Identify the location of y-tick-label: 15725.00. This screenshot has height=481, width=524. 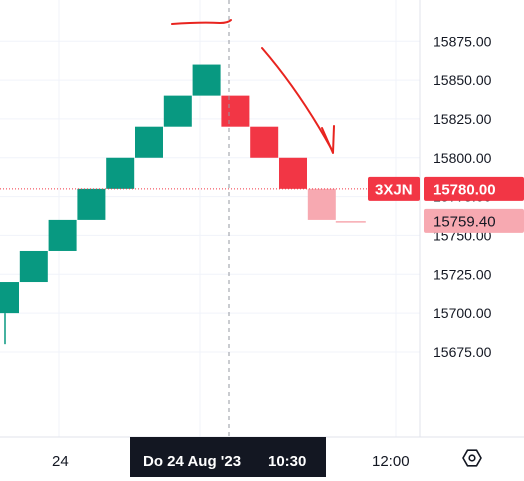
(462, 274).